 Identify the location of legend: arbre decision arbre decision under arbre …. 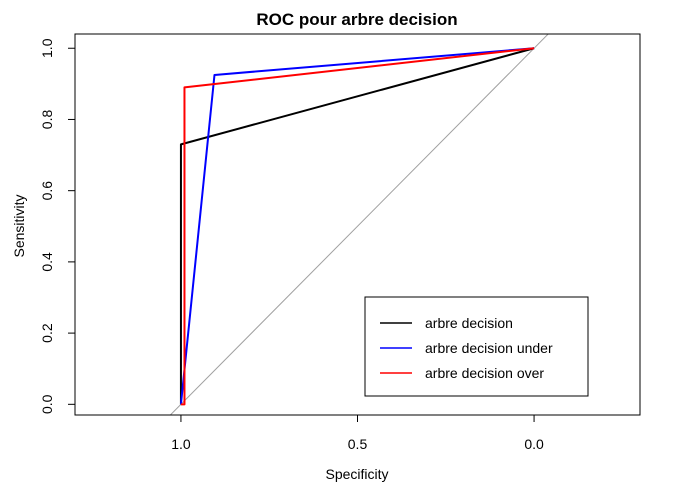
(476, 346).